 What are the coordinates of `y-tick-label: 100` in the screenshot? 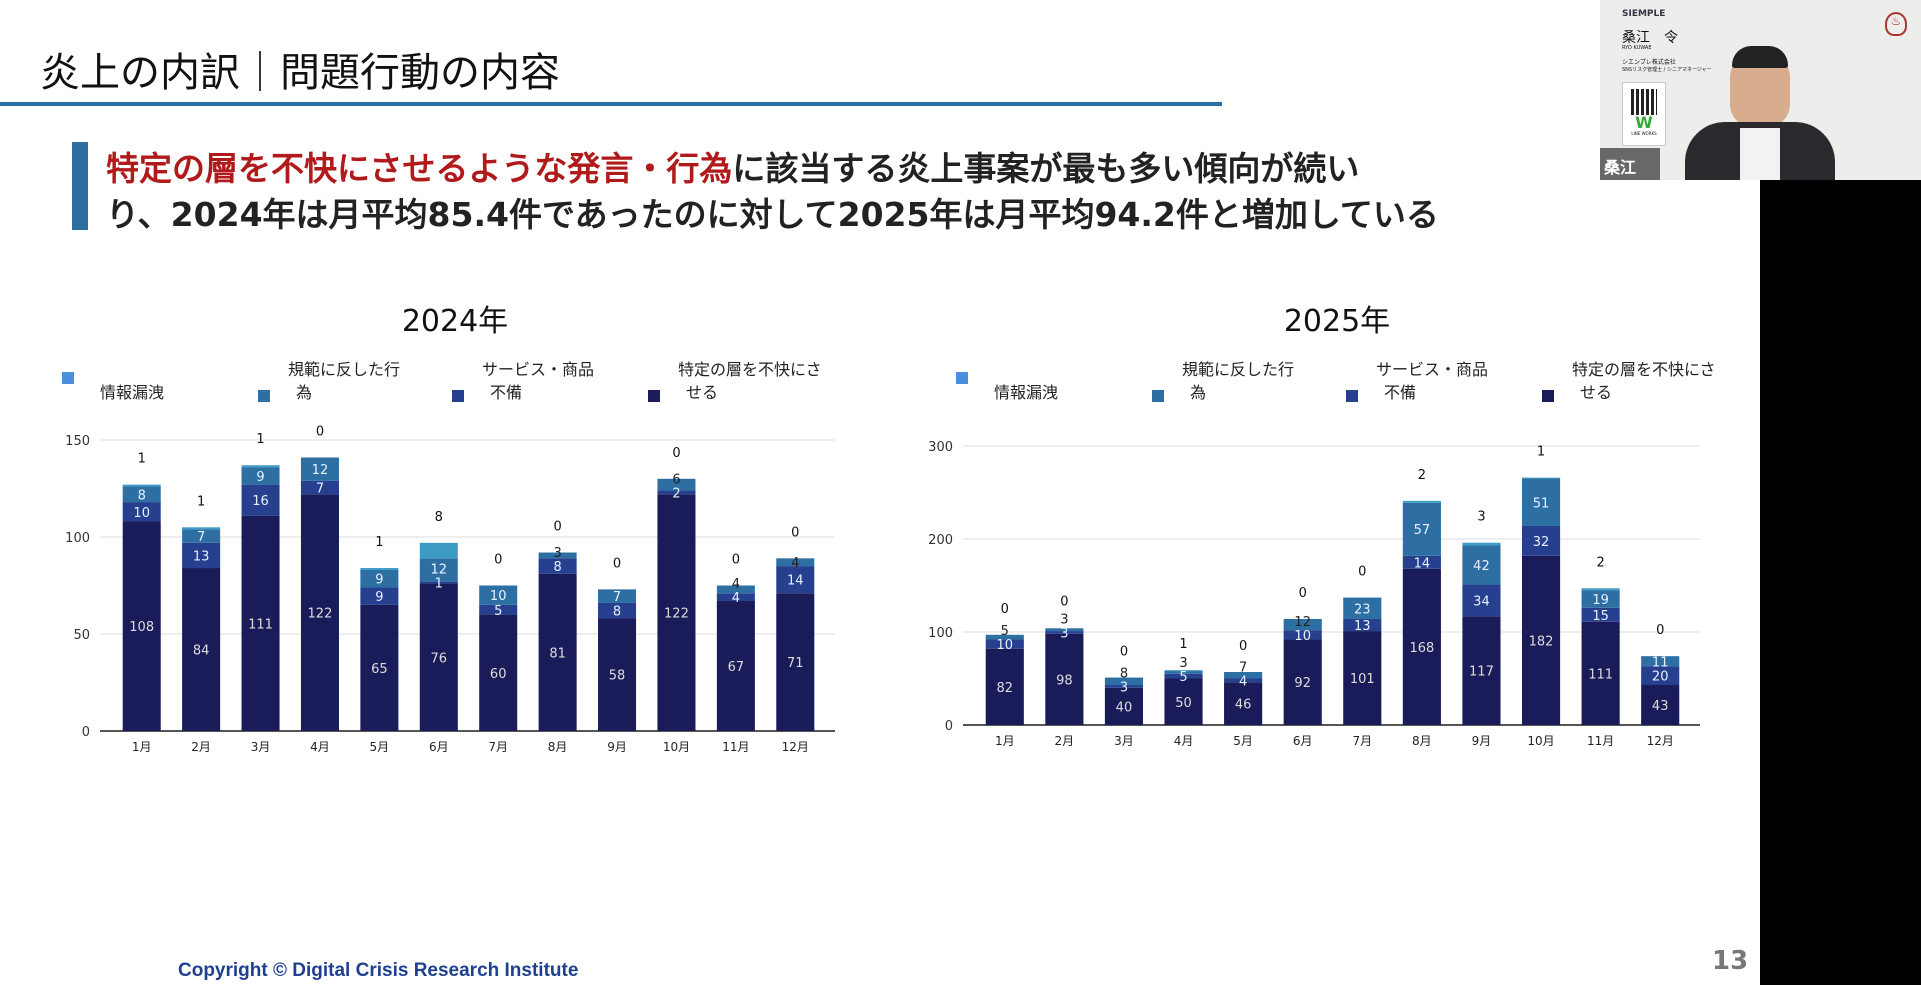 It's located at (940, 633).